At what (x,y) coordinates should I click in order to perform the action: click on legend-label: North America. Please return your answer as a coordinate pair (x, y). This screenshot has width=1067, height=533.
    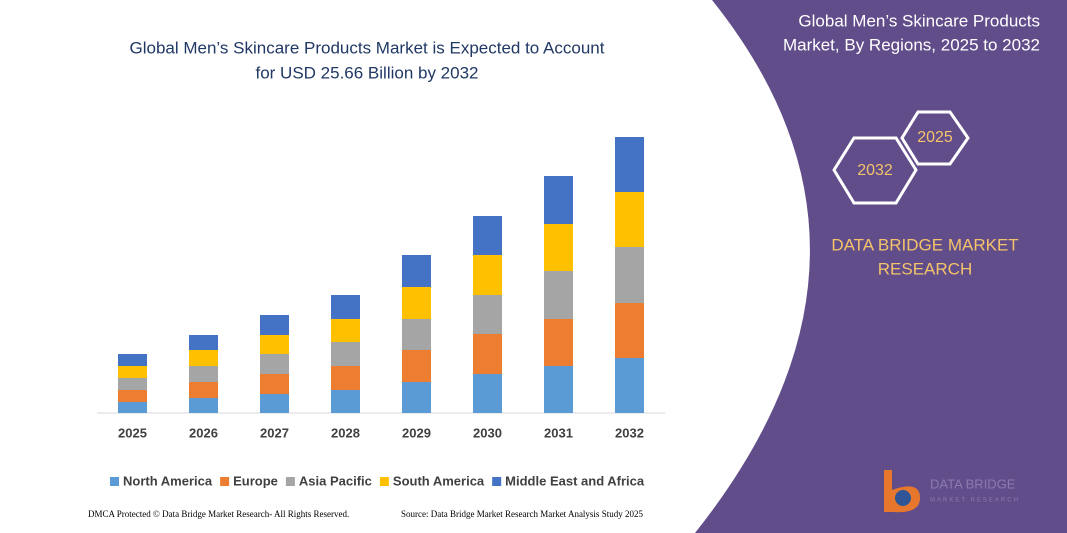
    Looking at the image, I should click on (168, 480).